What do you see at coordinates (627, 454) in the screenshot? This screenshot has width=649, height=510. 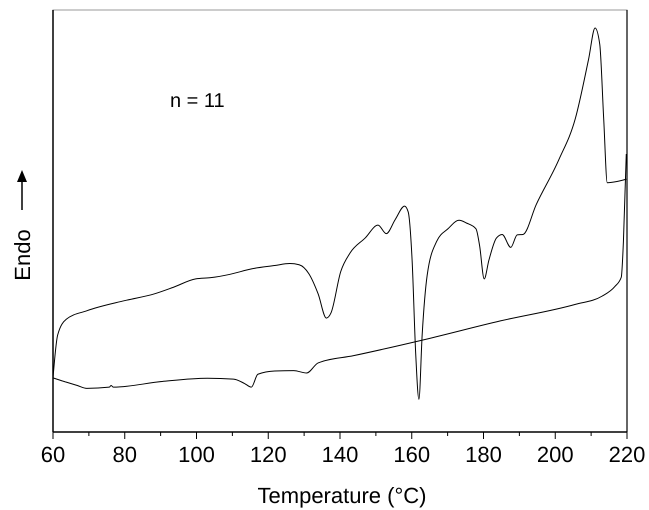 I see `x-tick-label: 220` at bounding box center [627, 454].